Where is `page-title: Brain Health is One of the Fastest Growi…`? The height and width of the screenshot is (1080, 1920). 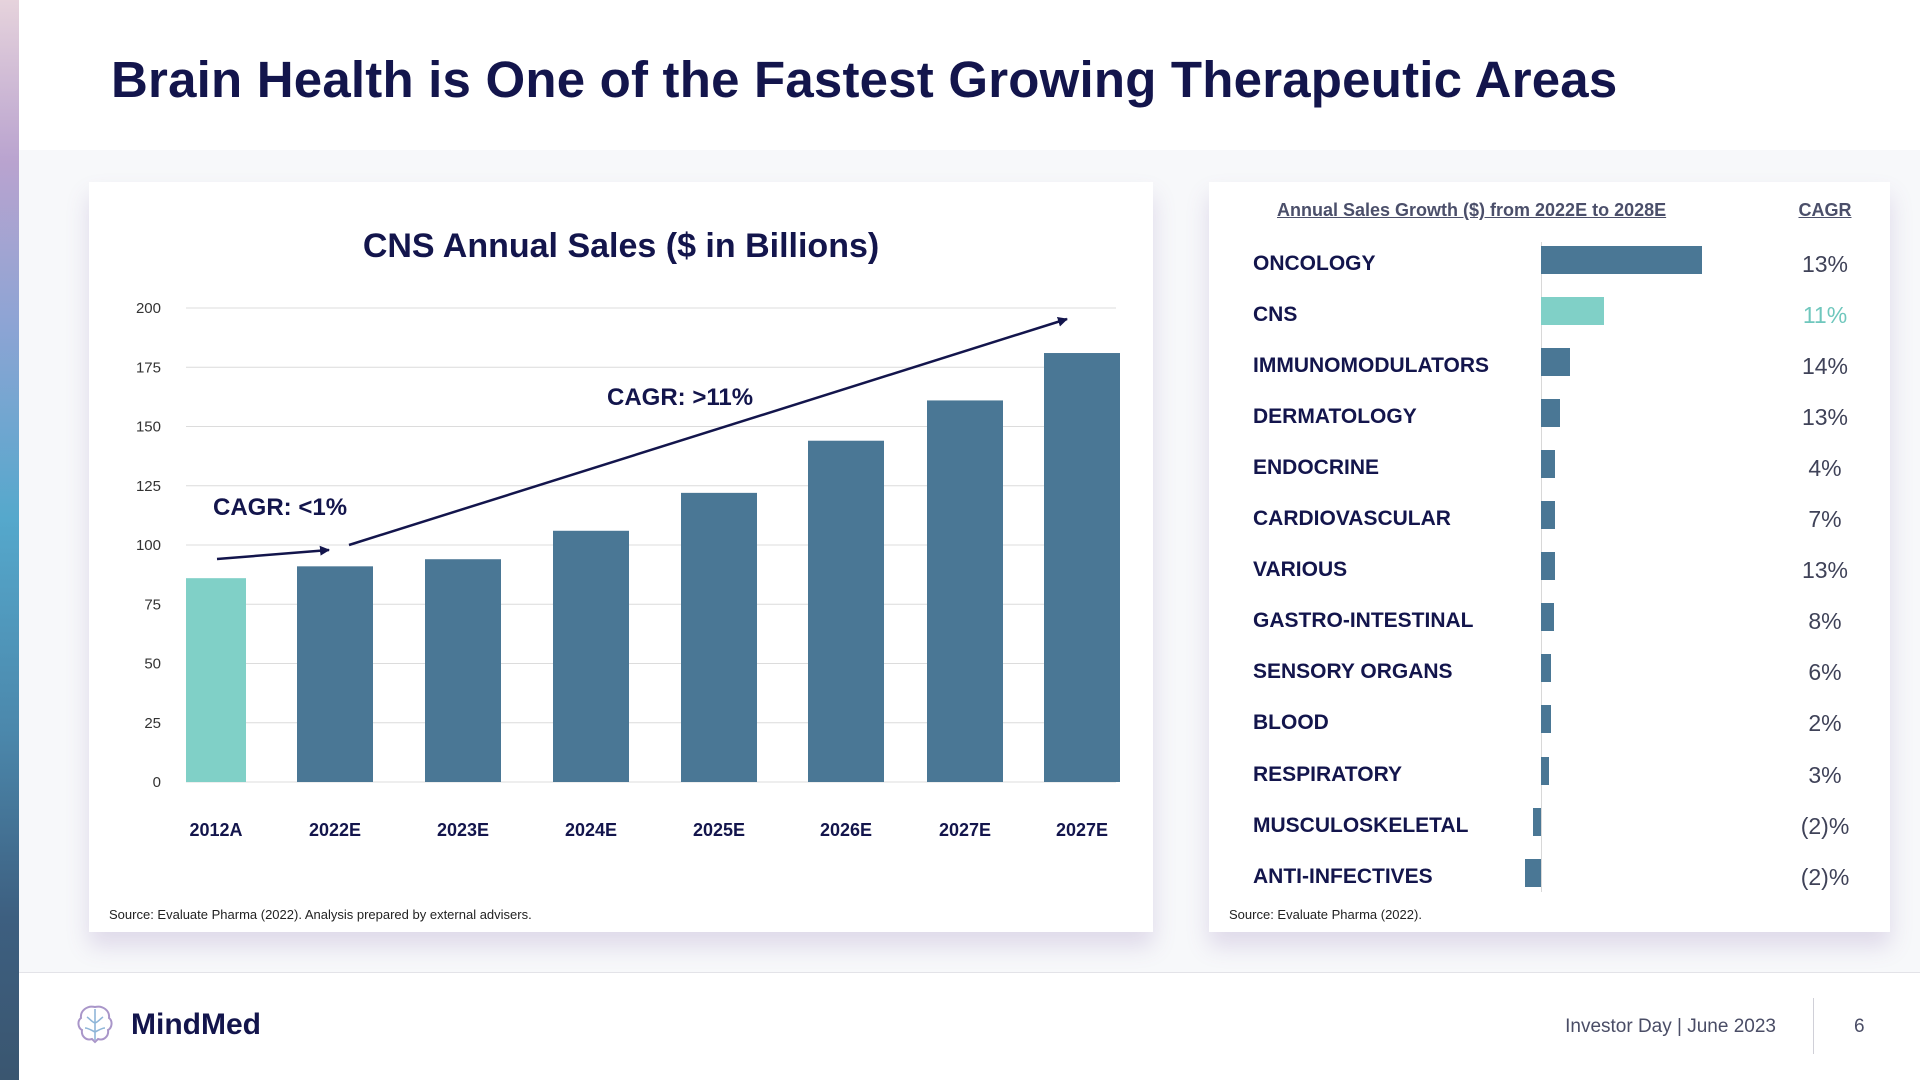
page-title: Brain Health is One of the Fastest Growi… is located at coordinates (864, 79).